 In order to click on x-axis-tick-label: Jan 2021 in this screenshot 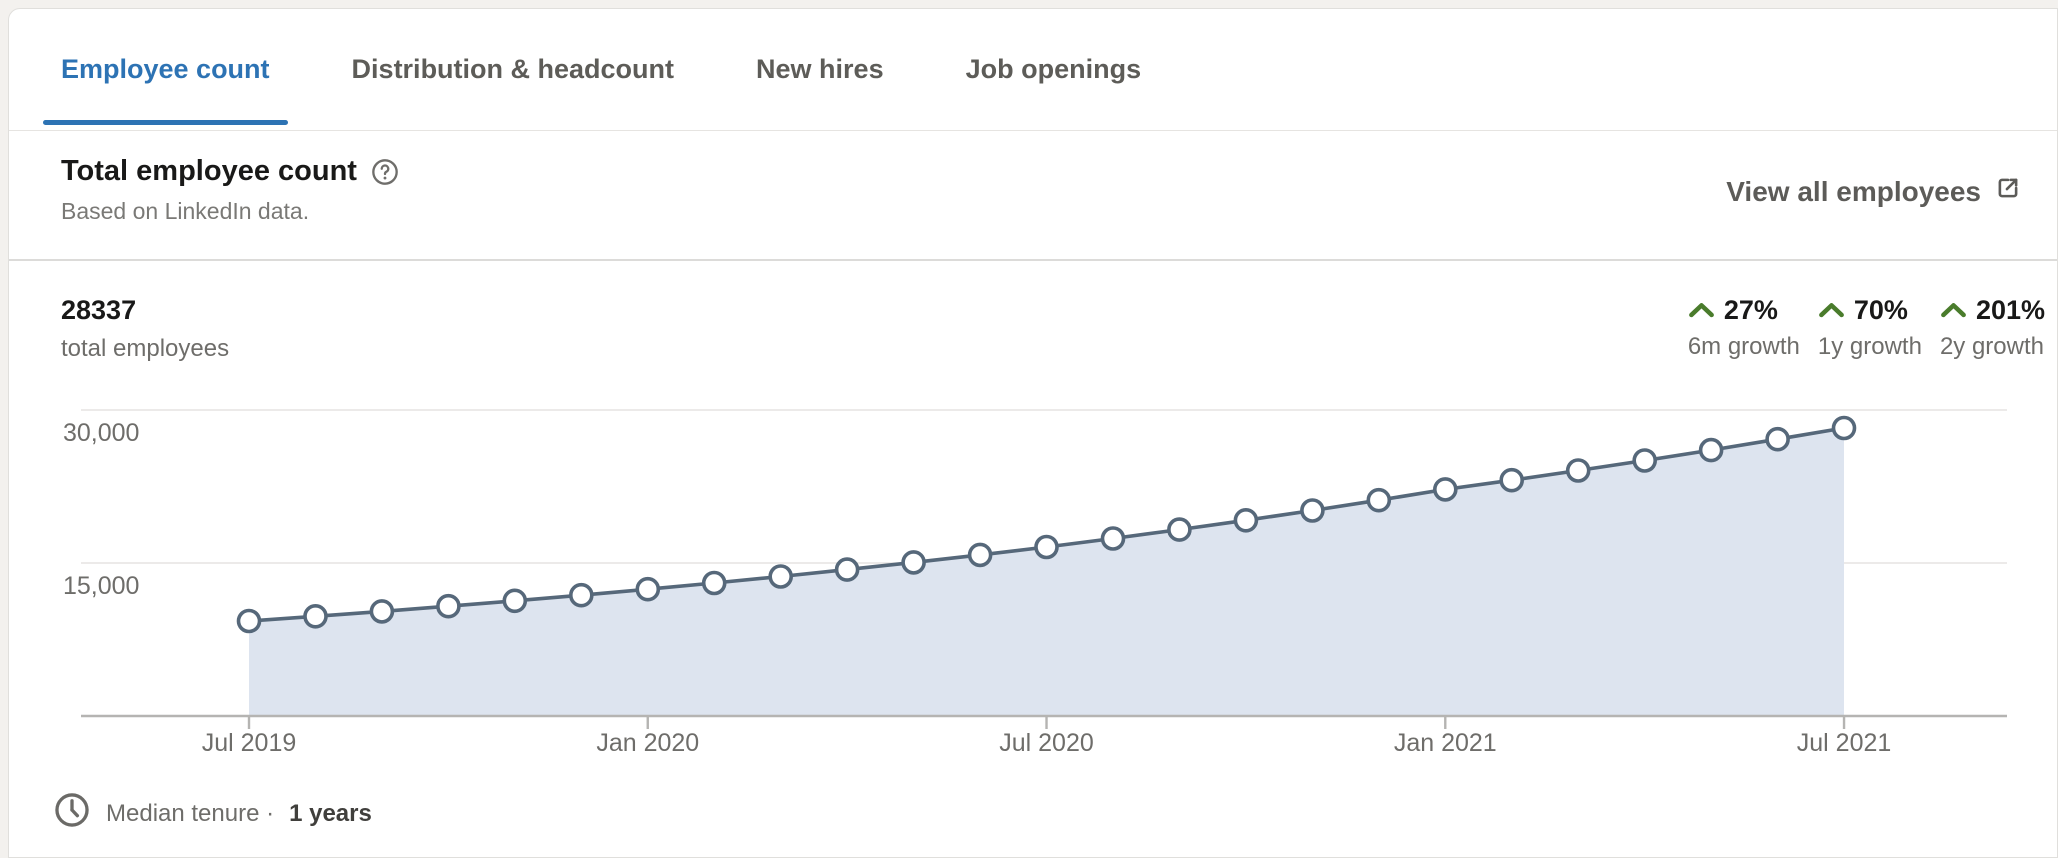, I will do `click(1445, 743)`.